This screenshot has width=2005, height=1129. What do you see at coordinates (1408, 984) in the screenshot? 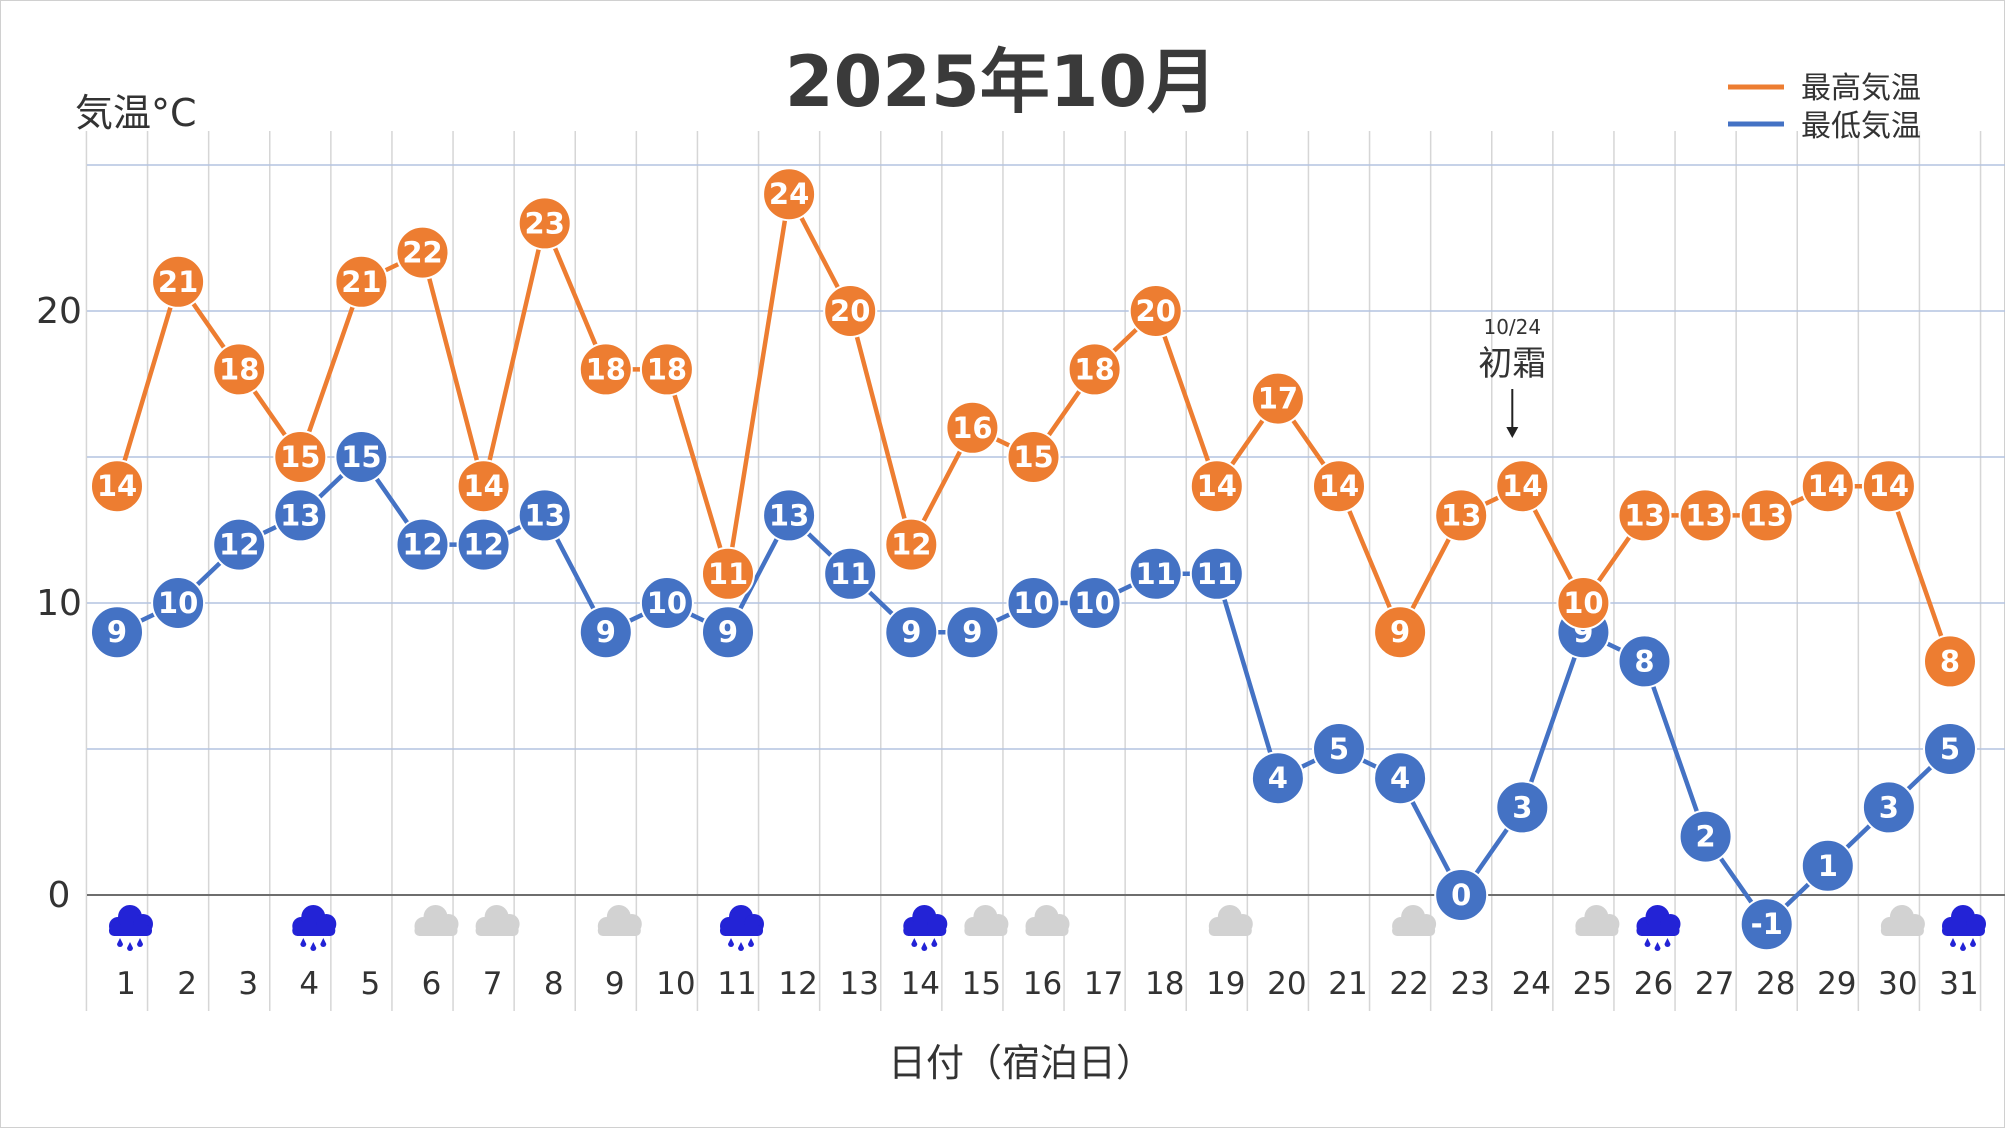
I see `x-tick-label: 22` at bounding box center [1408, 984].